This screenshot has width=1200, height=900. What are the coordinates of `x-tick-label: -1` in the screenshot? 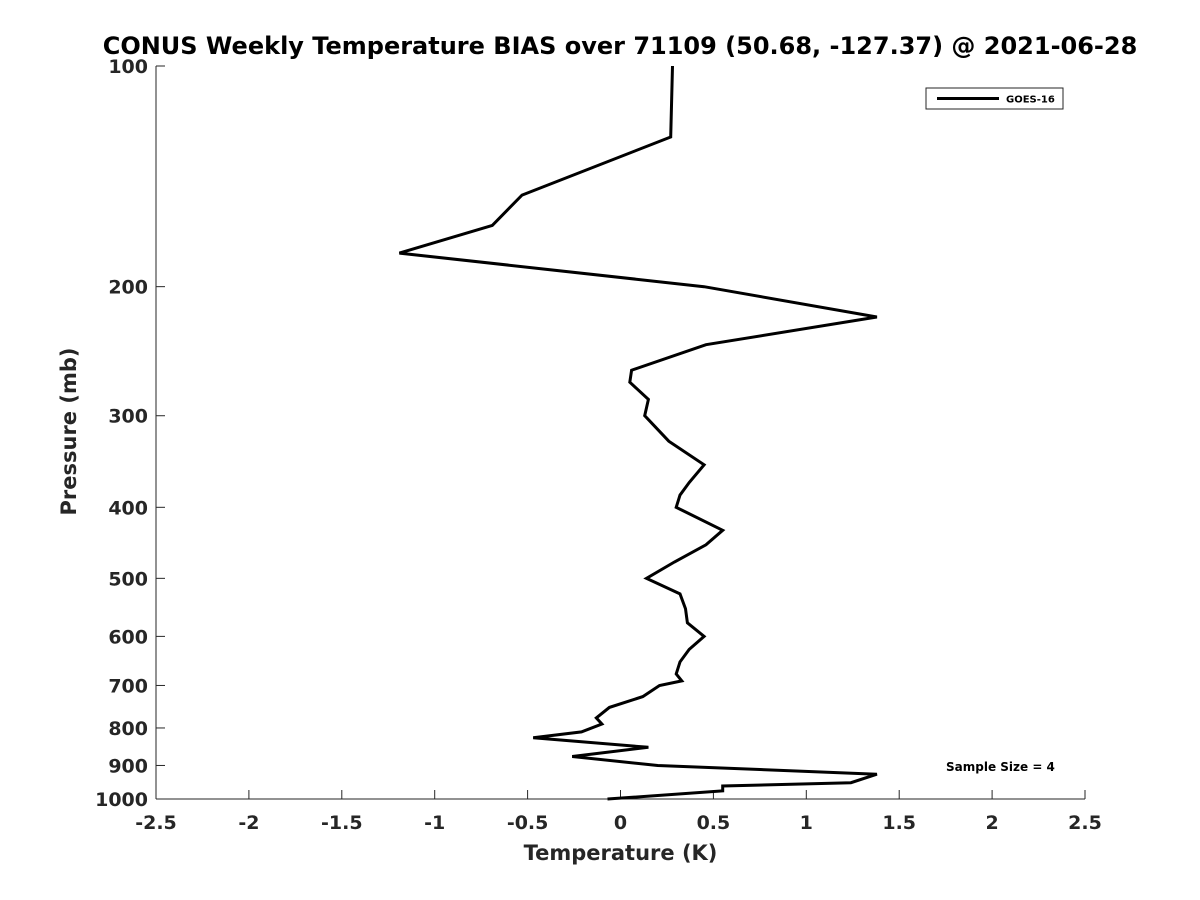 It's located at (434, 823).